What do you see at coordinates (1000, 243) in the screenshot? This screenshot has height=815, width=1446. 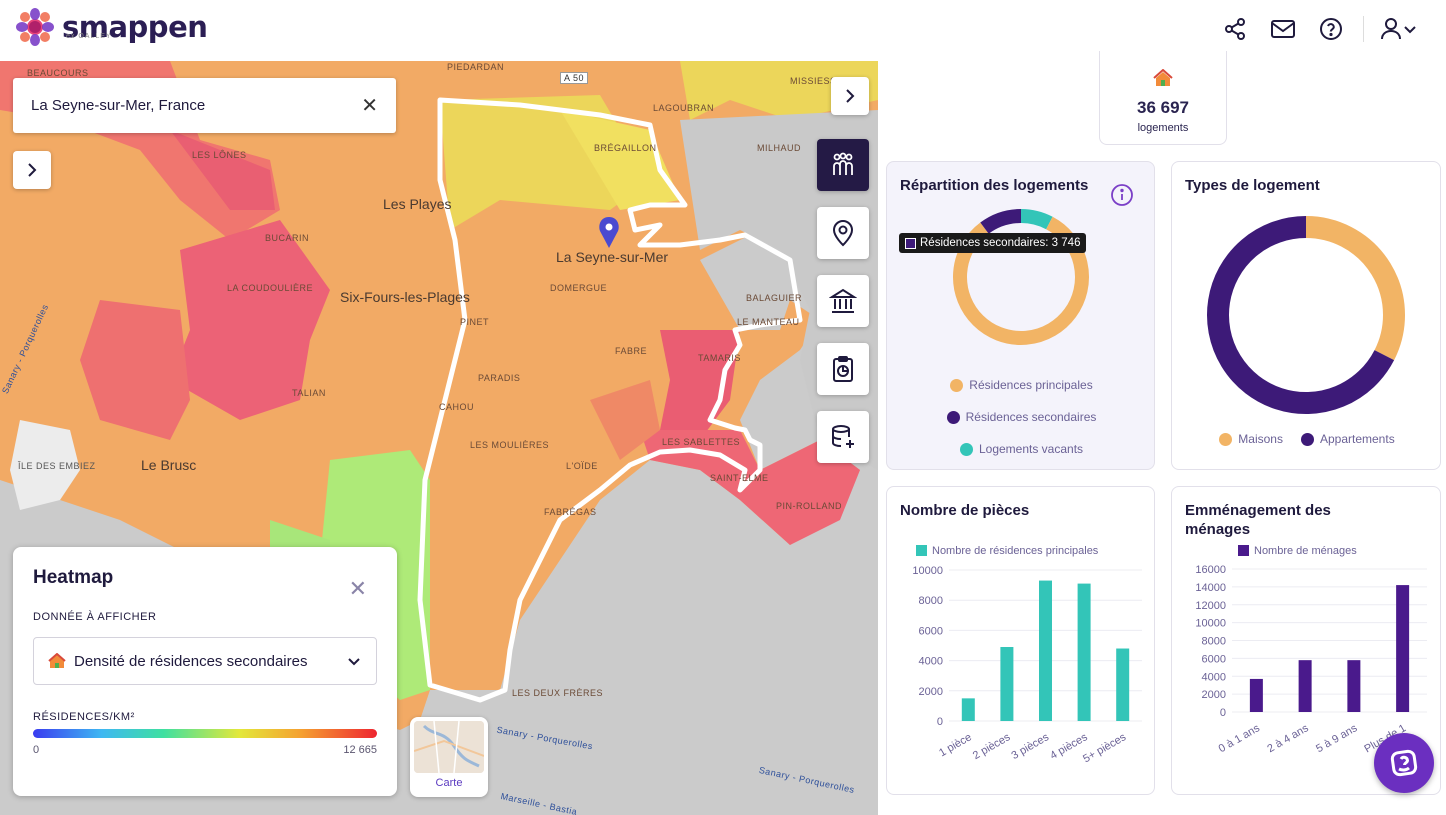 I see `tooltip-text: Résidences secondaires: 3 746` at bounding box center [1000, 243].